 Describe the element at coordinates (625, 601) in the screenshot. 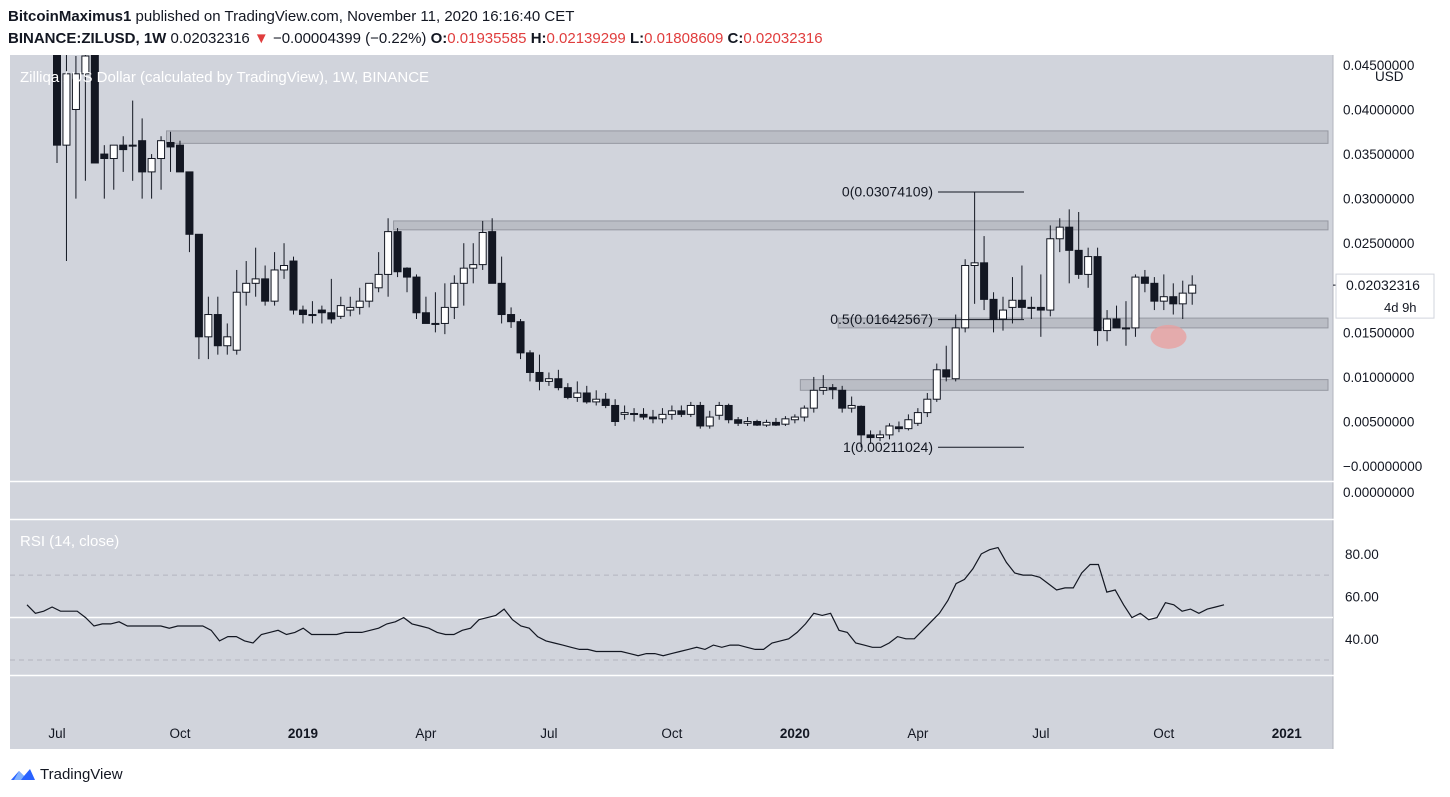

I see `rsi-line` at that location.